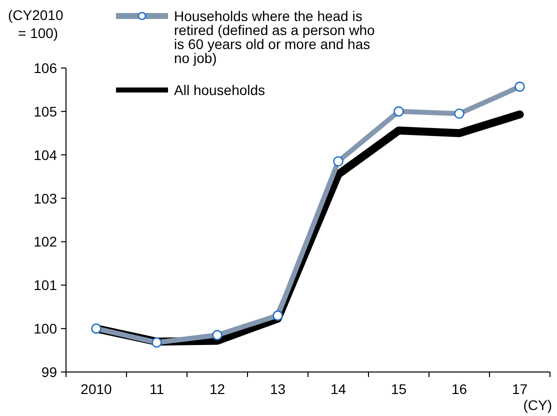 This screenshot has height=416, width=557. Describe the element at coordinates (217, 389) in the screenshot. I see `x-tick-label: 12` at that location.